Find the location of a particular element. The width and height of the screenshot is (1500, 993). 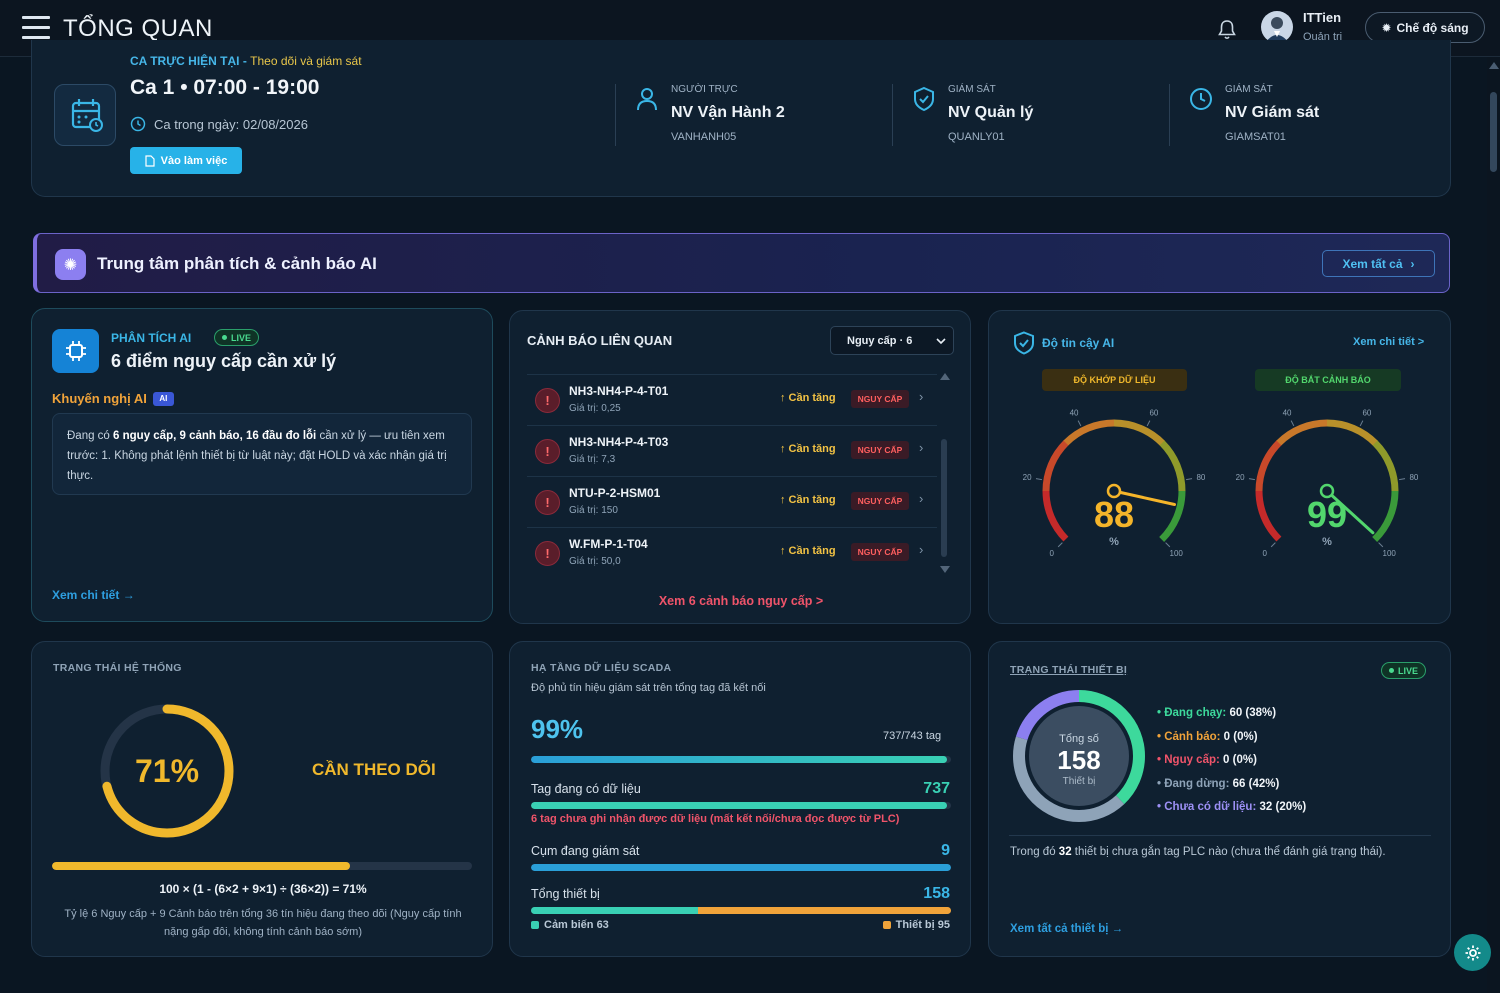

list-scrollbar is located at coordinates (944, 498).